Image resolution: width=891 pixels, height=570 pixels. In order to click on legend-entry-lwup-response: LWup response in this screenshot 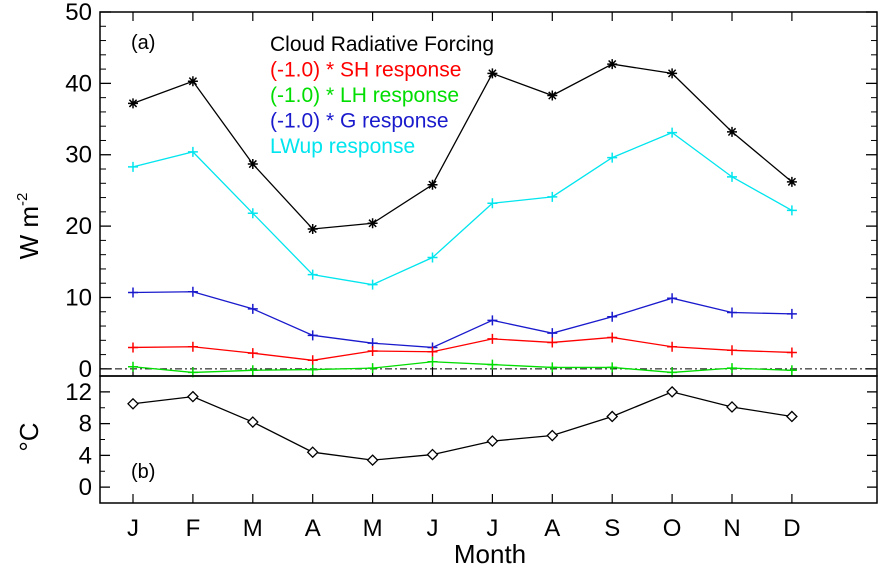, I will do `click(342, 146)`.